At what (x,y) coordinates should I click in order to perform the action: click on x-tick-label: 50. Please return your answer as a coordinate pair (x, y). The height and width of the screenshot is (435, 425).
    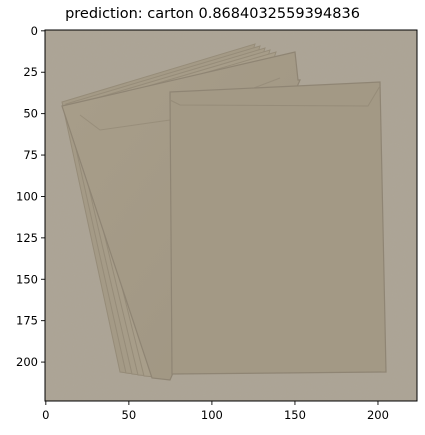
    Looking at the image, I should click on (129, 415).